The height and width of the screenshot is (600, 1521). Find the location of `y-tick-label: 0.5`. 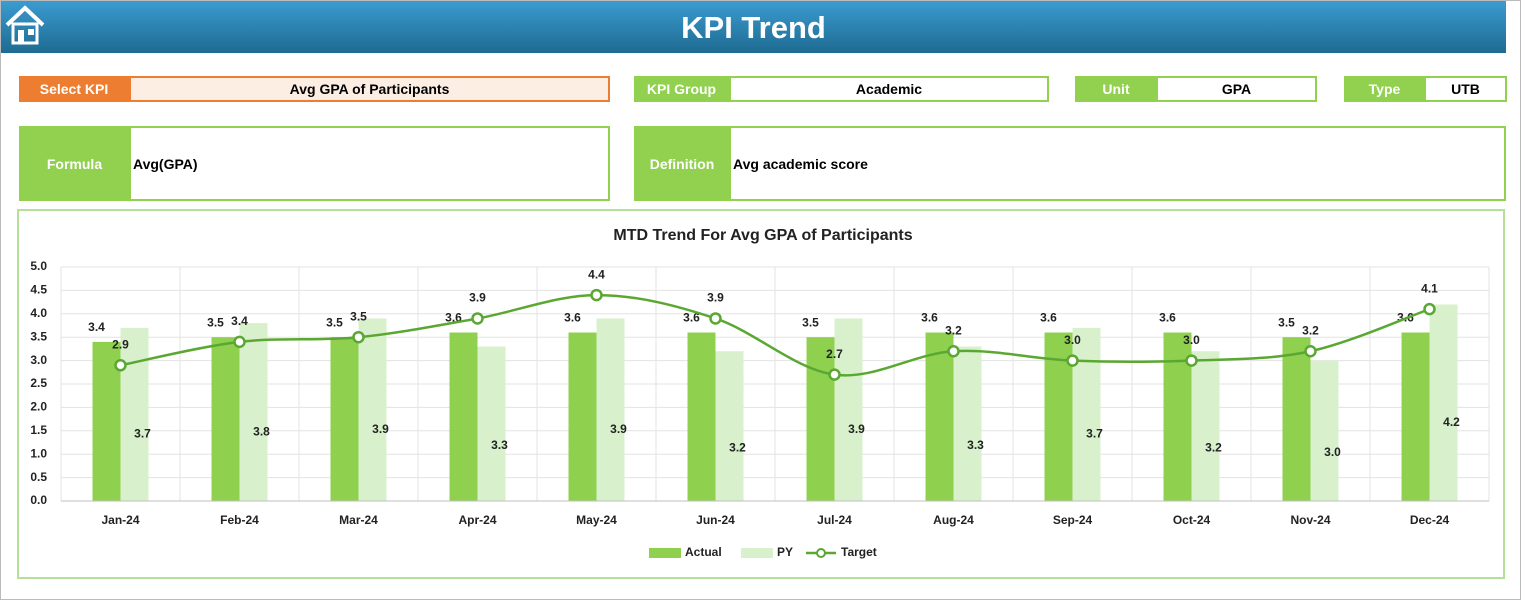

y-tick-label: 0.5 is located at coordinates (38, 477).